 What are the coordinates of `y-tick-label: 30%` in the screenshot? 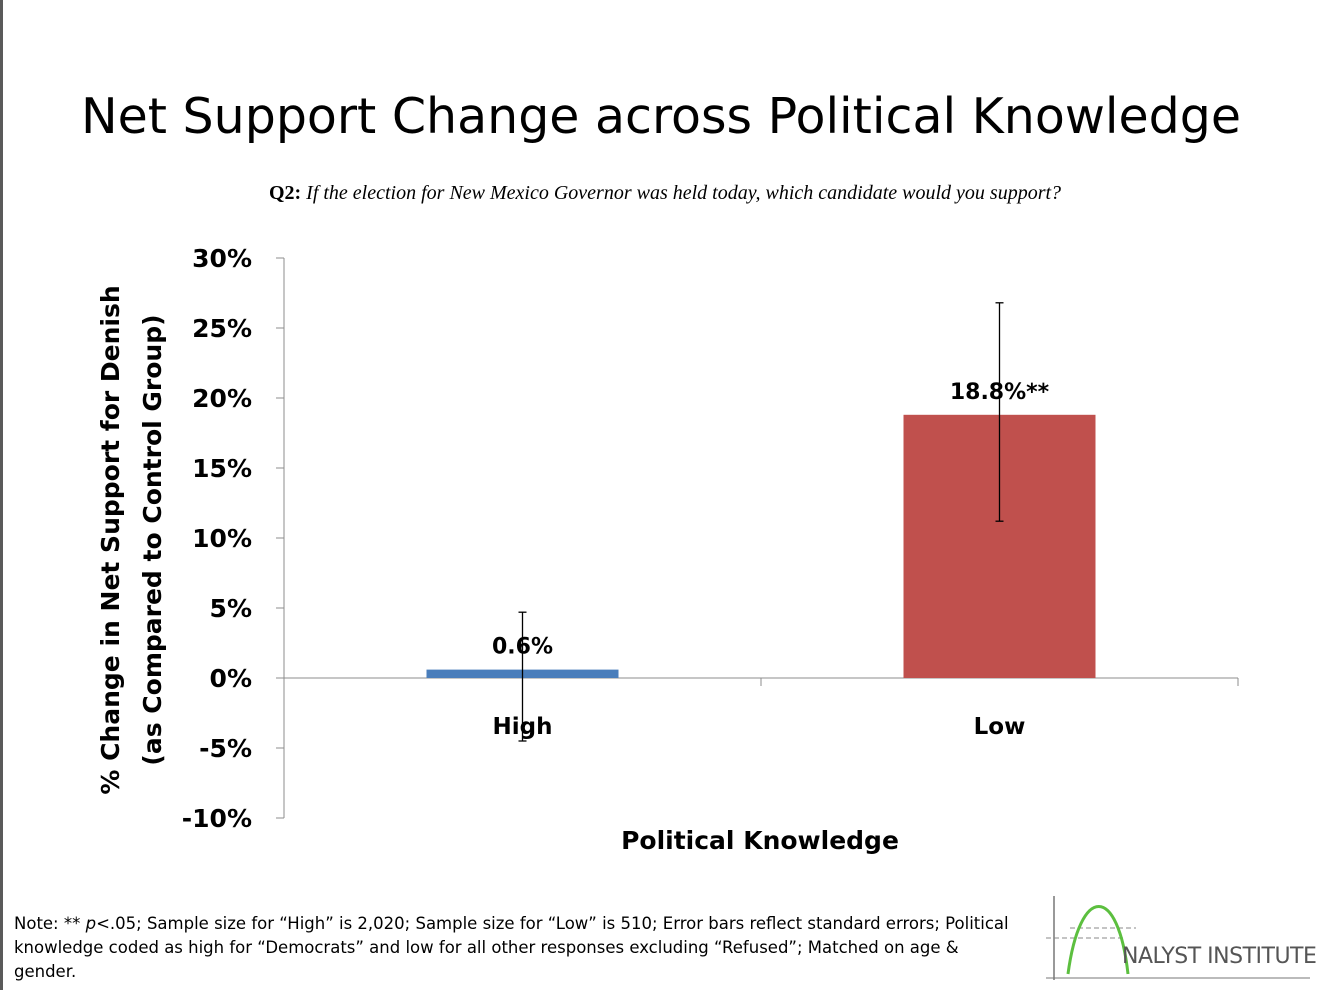 It's located at (222, 258).